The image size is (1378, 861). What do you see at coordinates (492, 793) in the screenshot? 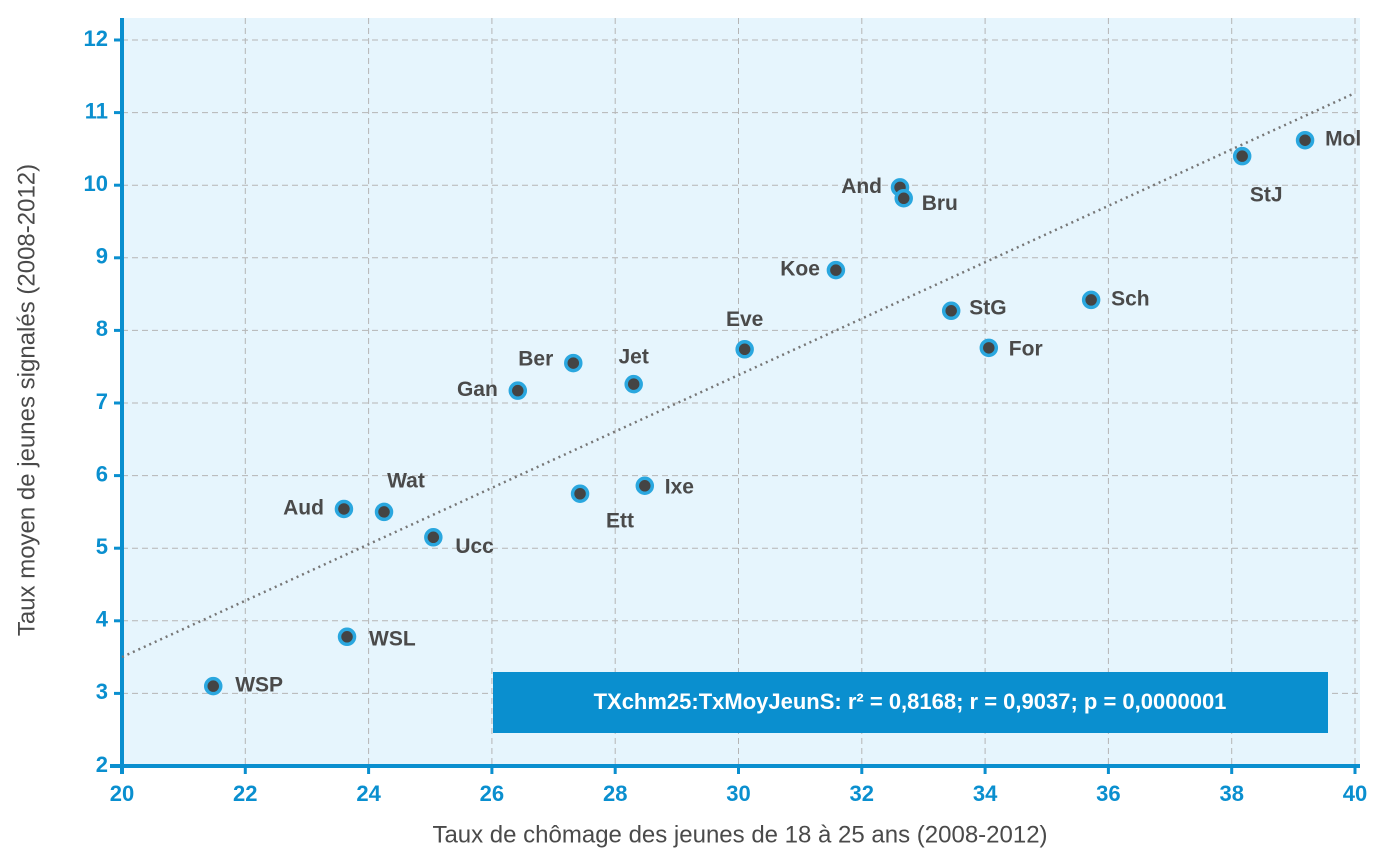
I see `x-tick-label: 26` at bounding box center [492, 793].